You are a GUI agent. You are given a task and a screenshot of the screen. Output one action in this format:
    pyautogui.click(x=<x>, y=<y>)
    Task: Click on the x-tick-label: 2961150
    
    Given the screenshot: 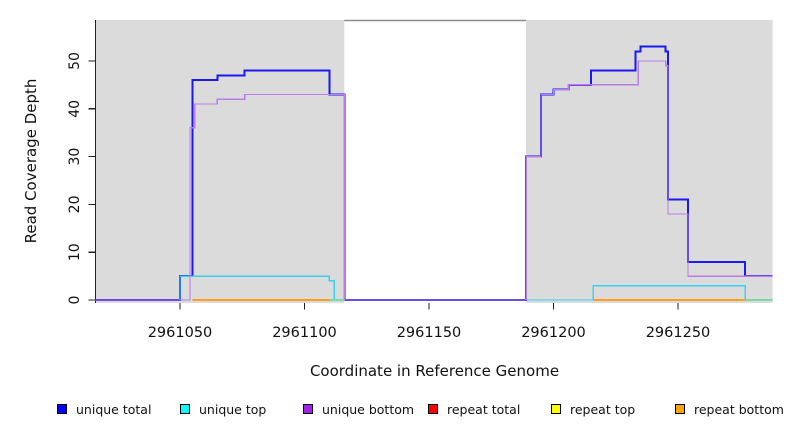 What is the action you would take?
    pyautogui.click(x=429, y=333)
    